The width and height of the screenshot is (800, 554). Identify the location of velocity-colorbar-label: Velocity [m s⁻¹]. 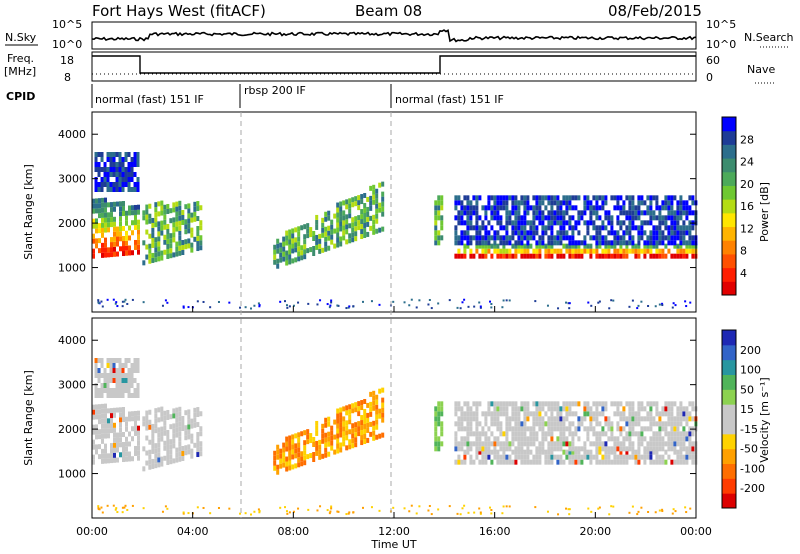
(764, 419).